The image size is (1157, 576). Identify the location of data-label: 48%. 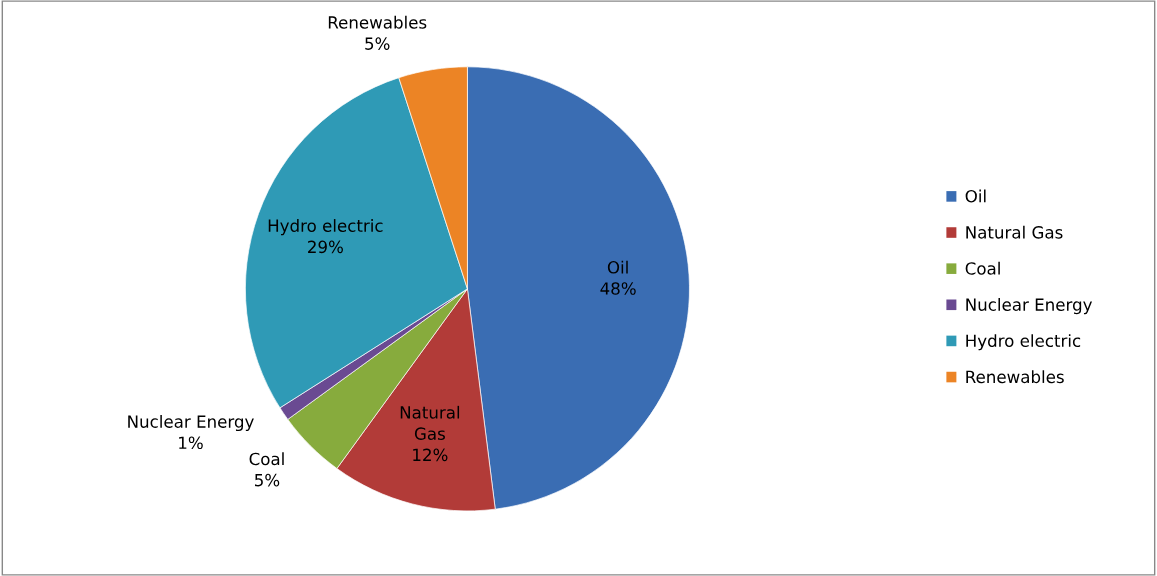
(618, 288).